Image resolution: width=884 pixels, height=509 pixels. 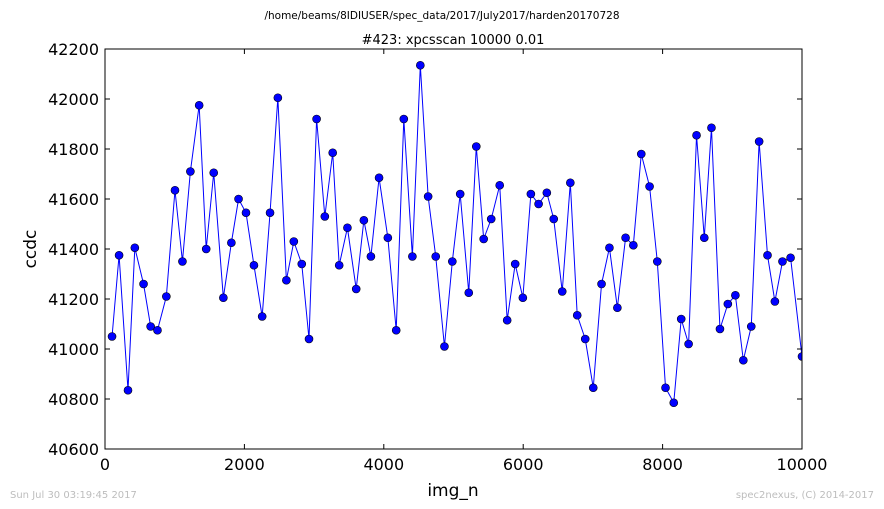 What do you see at coordinates (73, 149) in the screenshot?
I see `y-tick-label: 41800` at bounding box center [73, 149].